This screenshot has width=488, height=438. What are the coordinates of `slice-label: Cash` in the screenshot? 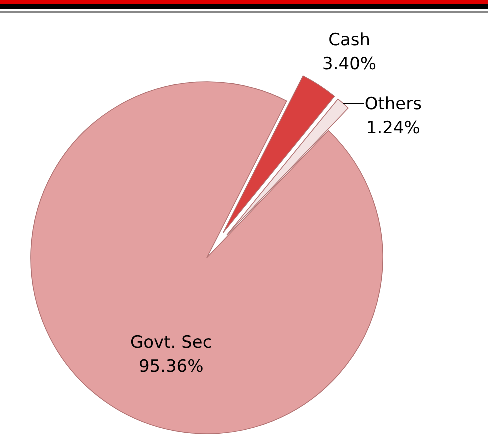 It's located at (349, 40).